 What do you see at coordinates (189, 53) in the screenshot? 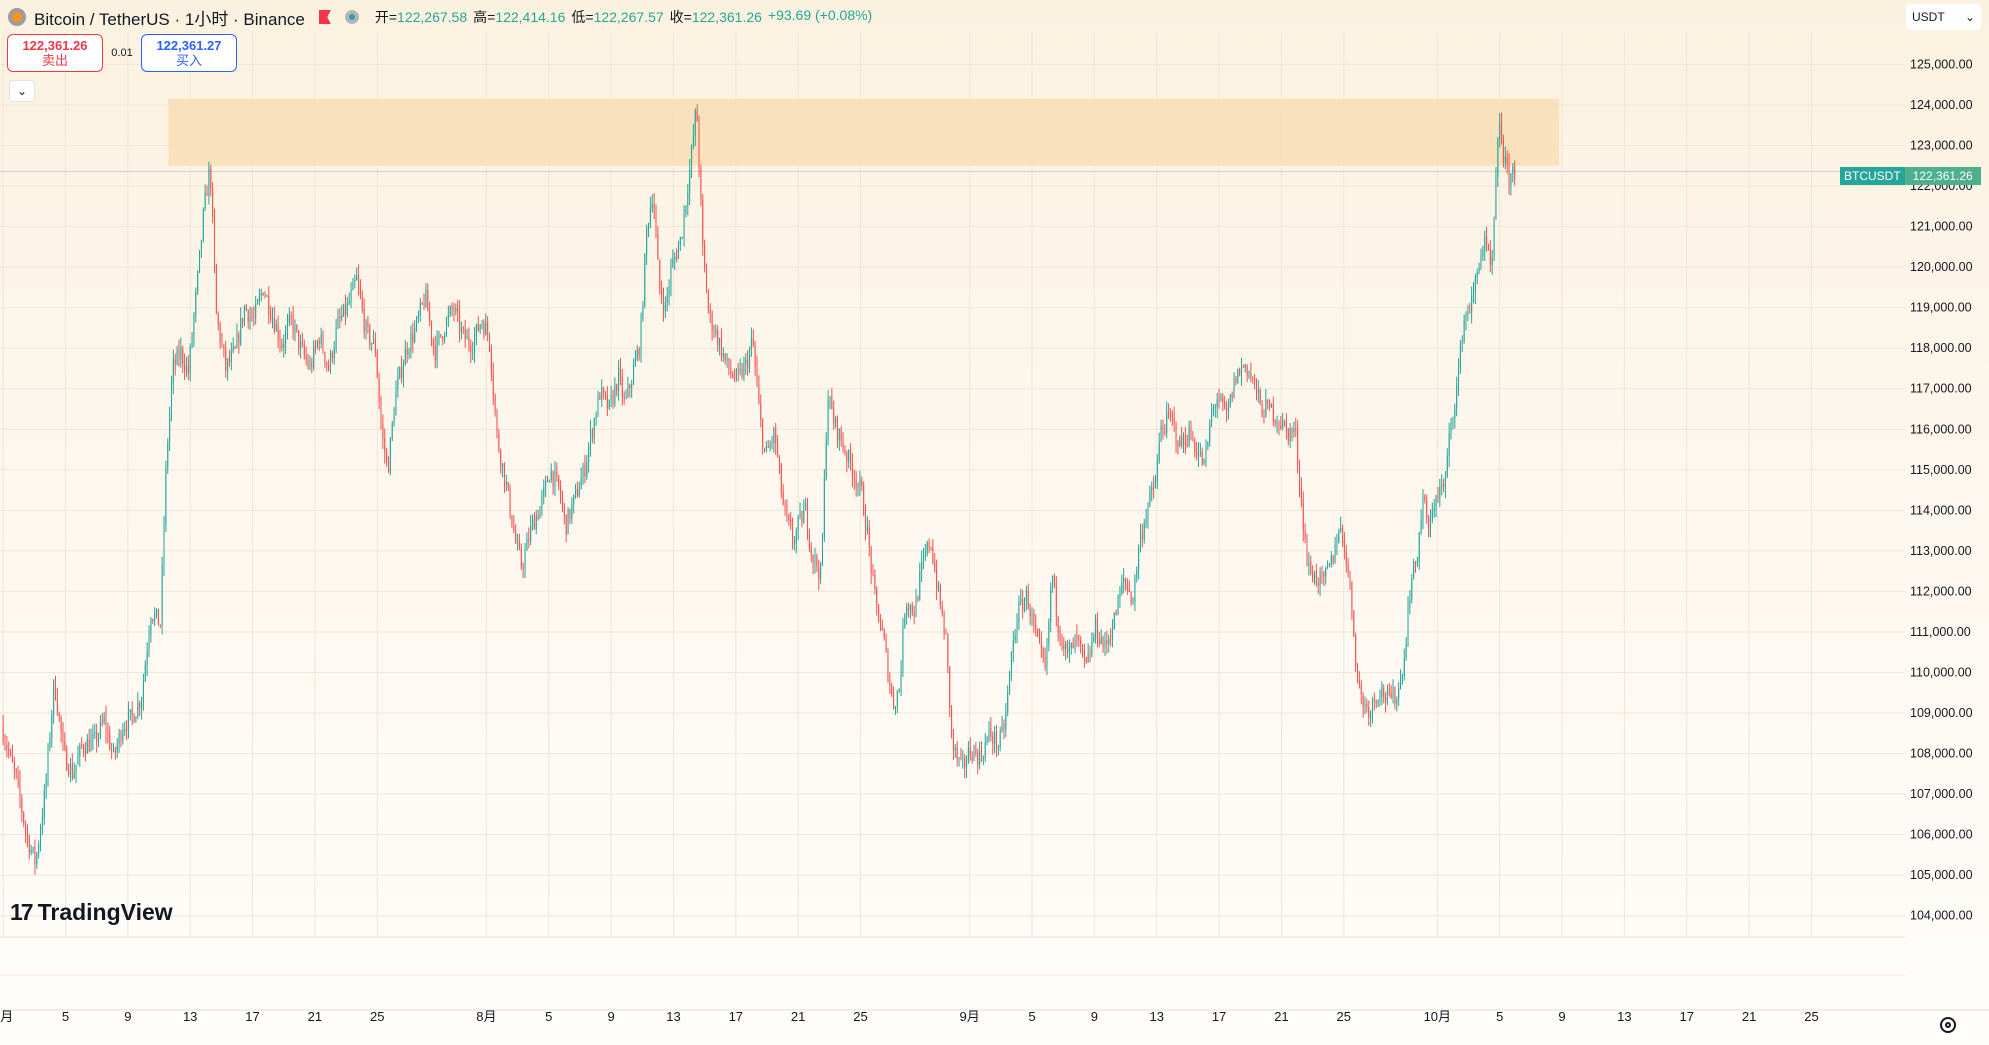
I see `buy-button: 122,361.27 买入` at bounding box center [189, 53].